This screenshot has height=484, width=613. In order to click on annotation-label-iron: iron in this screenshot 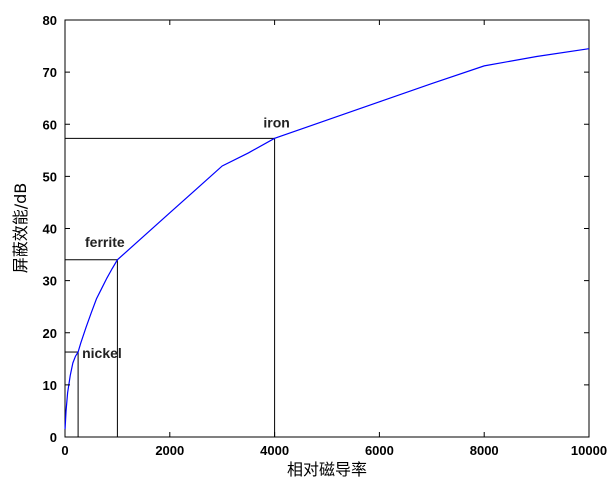, I will do `click(276, 122)`.